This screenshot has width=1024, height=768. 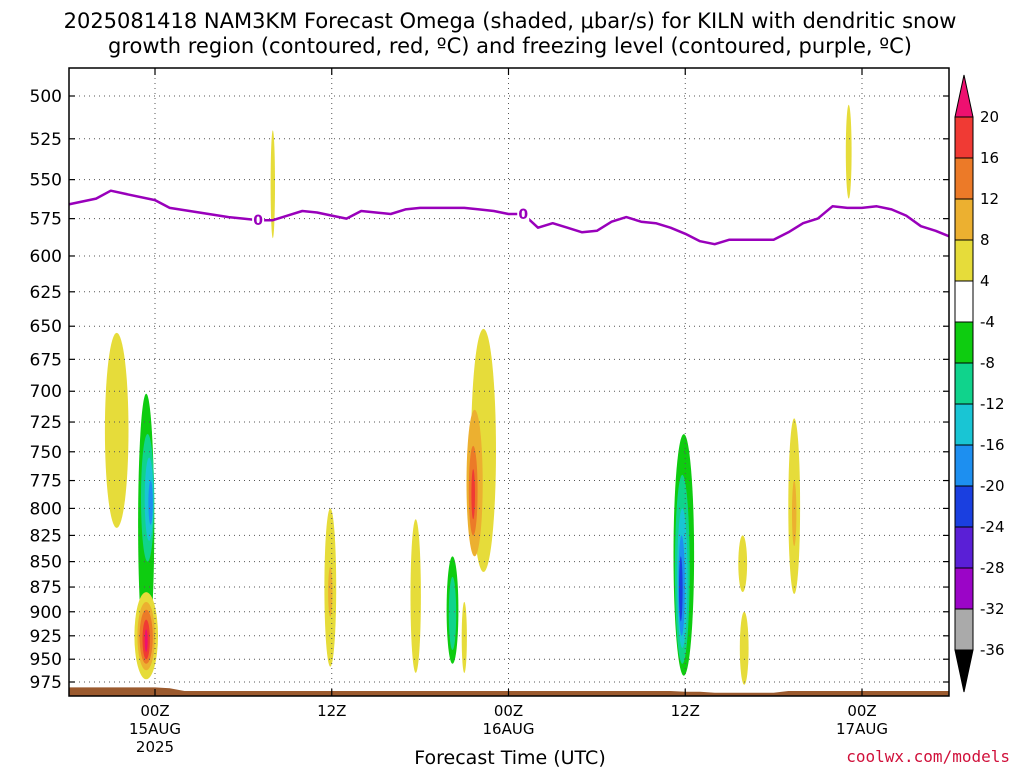 What do you see at coordinates (46, 327) in the screenshot?
I see `y-tick-label: 650` at bounding box center [46, 327].